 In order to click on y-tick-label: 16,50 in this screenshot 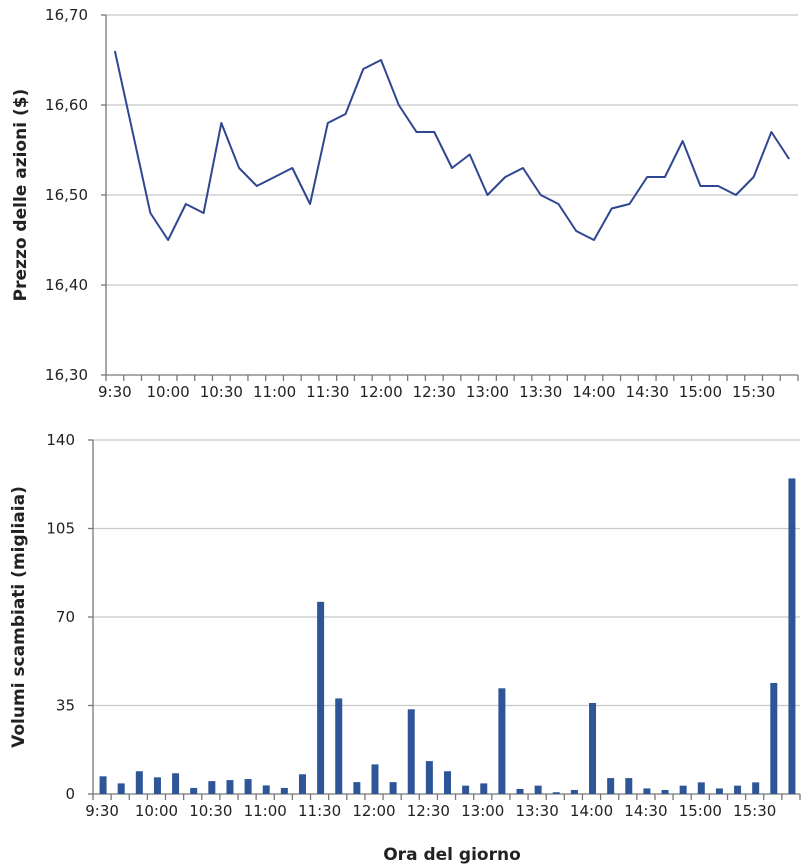, I will do `click(66, 195)`.